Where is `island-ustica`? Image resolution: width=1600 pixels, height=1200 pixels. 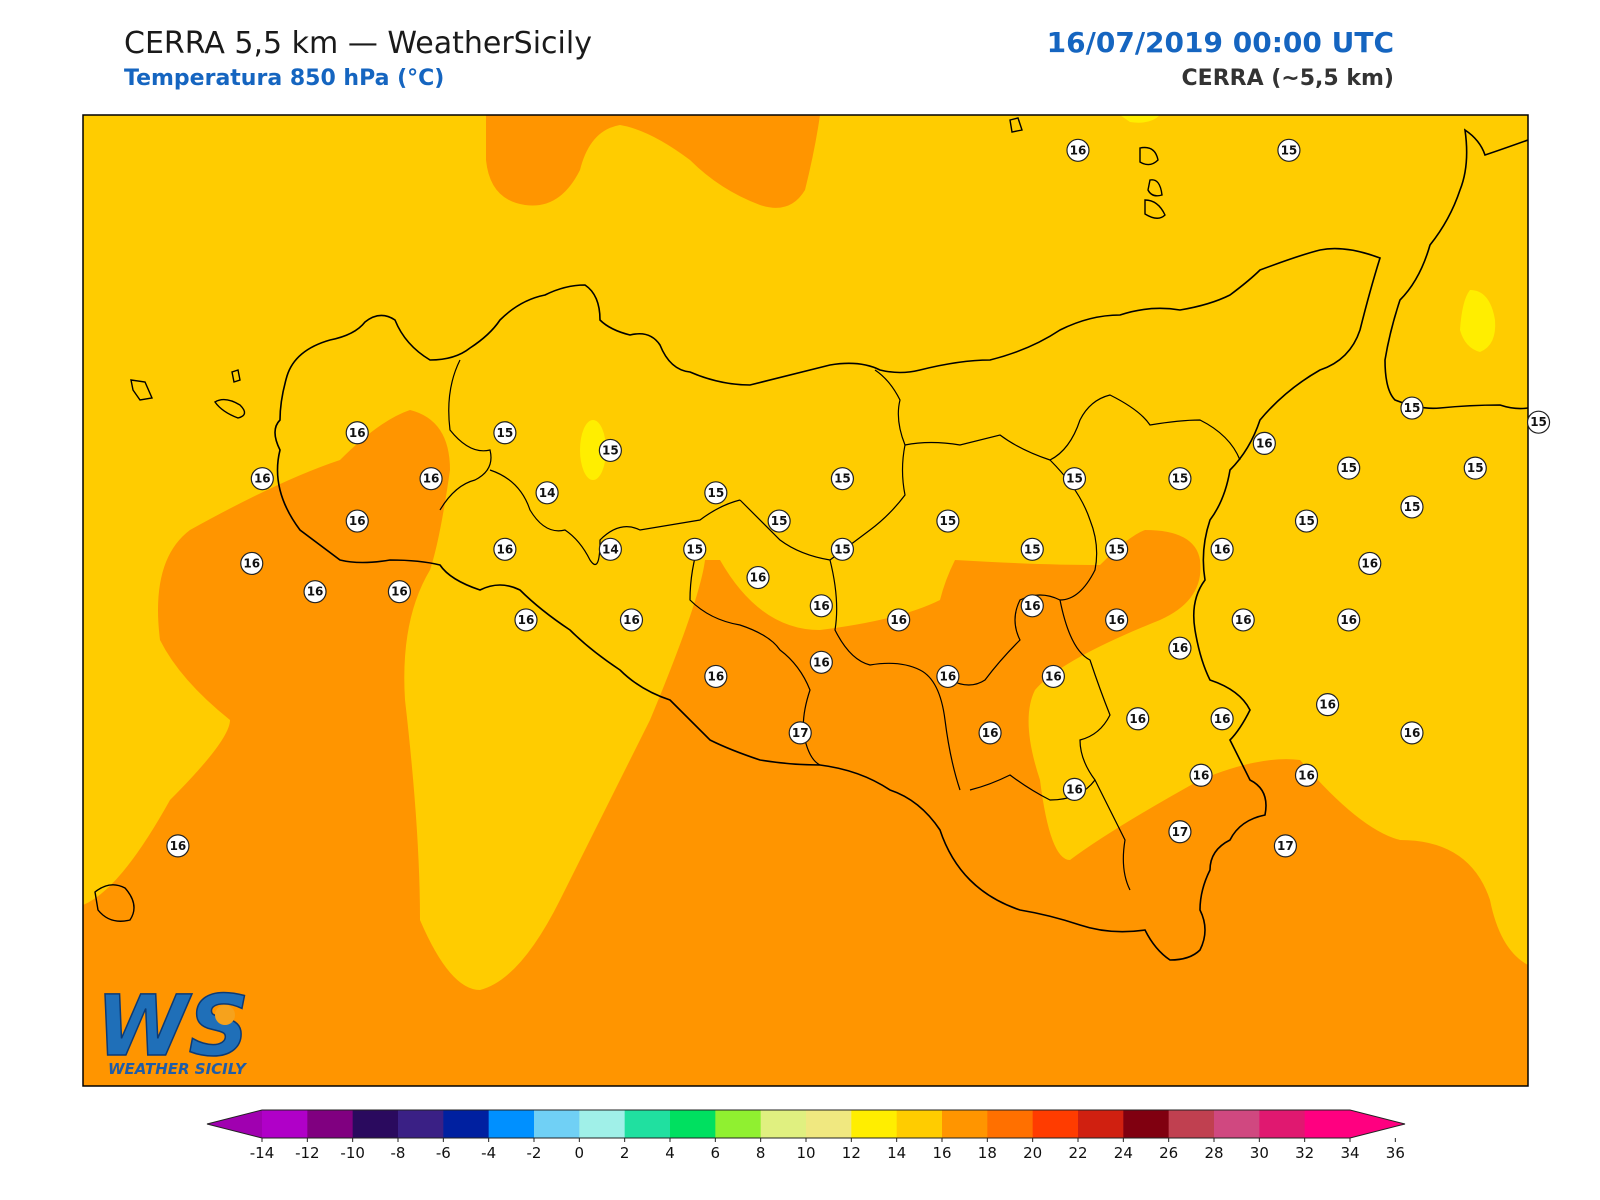 island-ustica is located at coordinates (1016, 125).